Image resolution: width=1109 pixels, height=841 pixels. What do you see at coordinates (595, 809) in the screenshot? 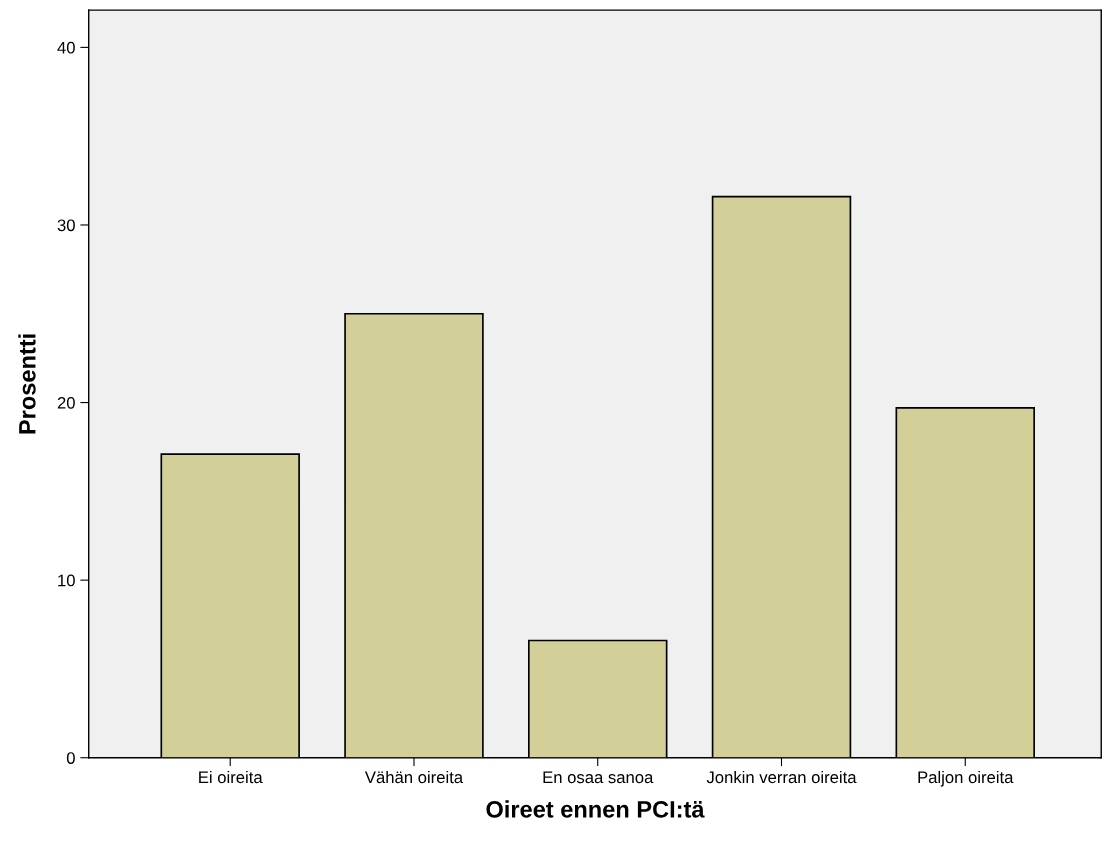
I see `x-axis-title: Oireet ennen PCI:tä` at bounding box center [595, 809].